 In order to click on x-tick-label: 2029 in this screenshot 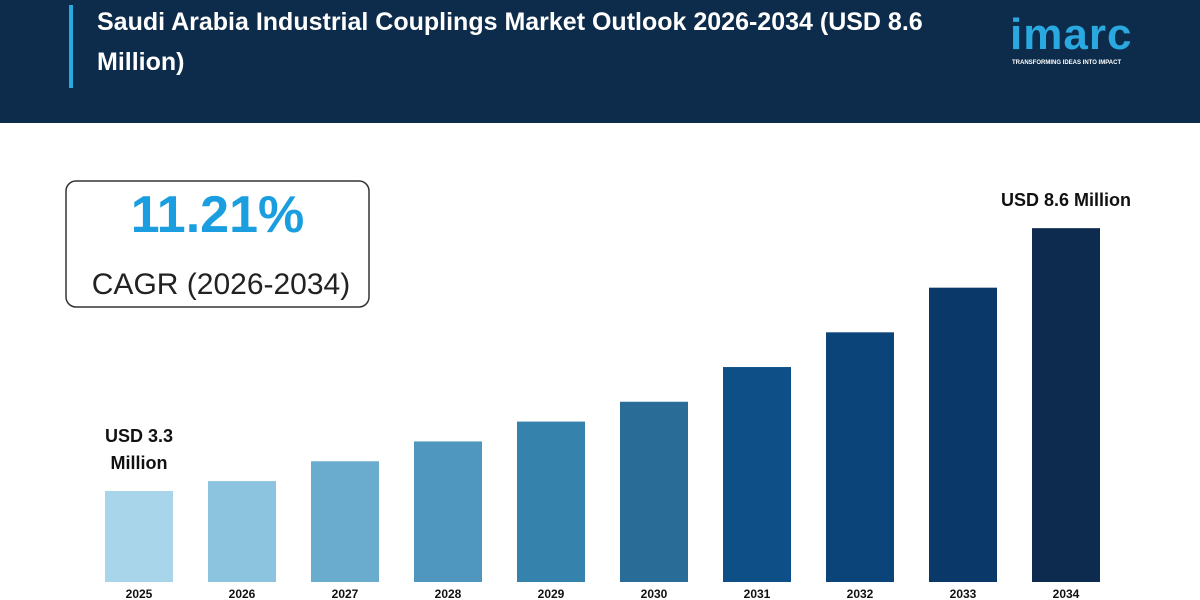, I will do `click(551, 593)`.